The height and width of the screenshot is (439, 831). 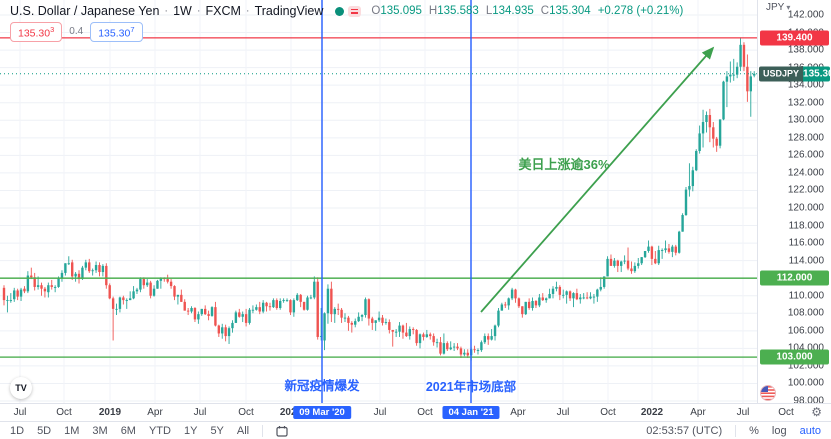 I want to click on market-status-icon, so click(x=340, y=11).